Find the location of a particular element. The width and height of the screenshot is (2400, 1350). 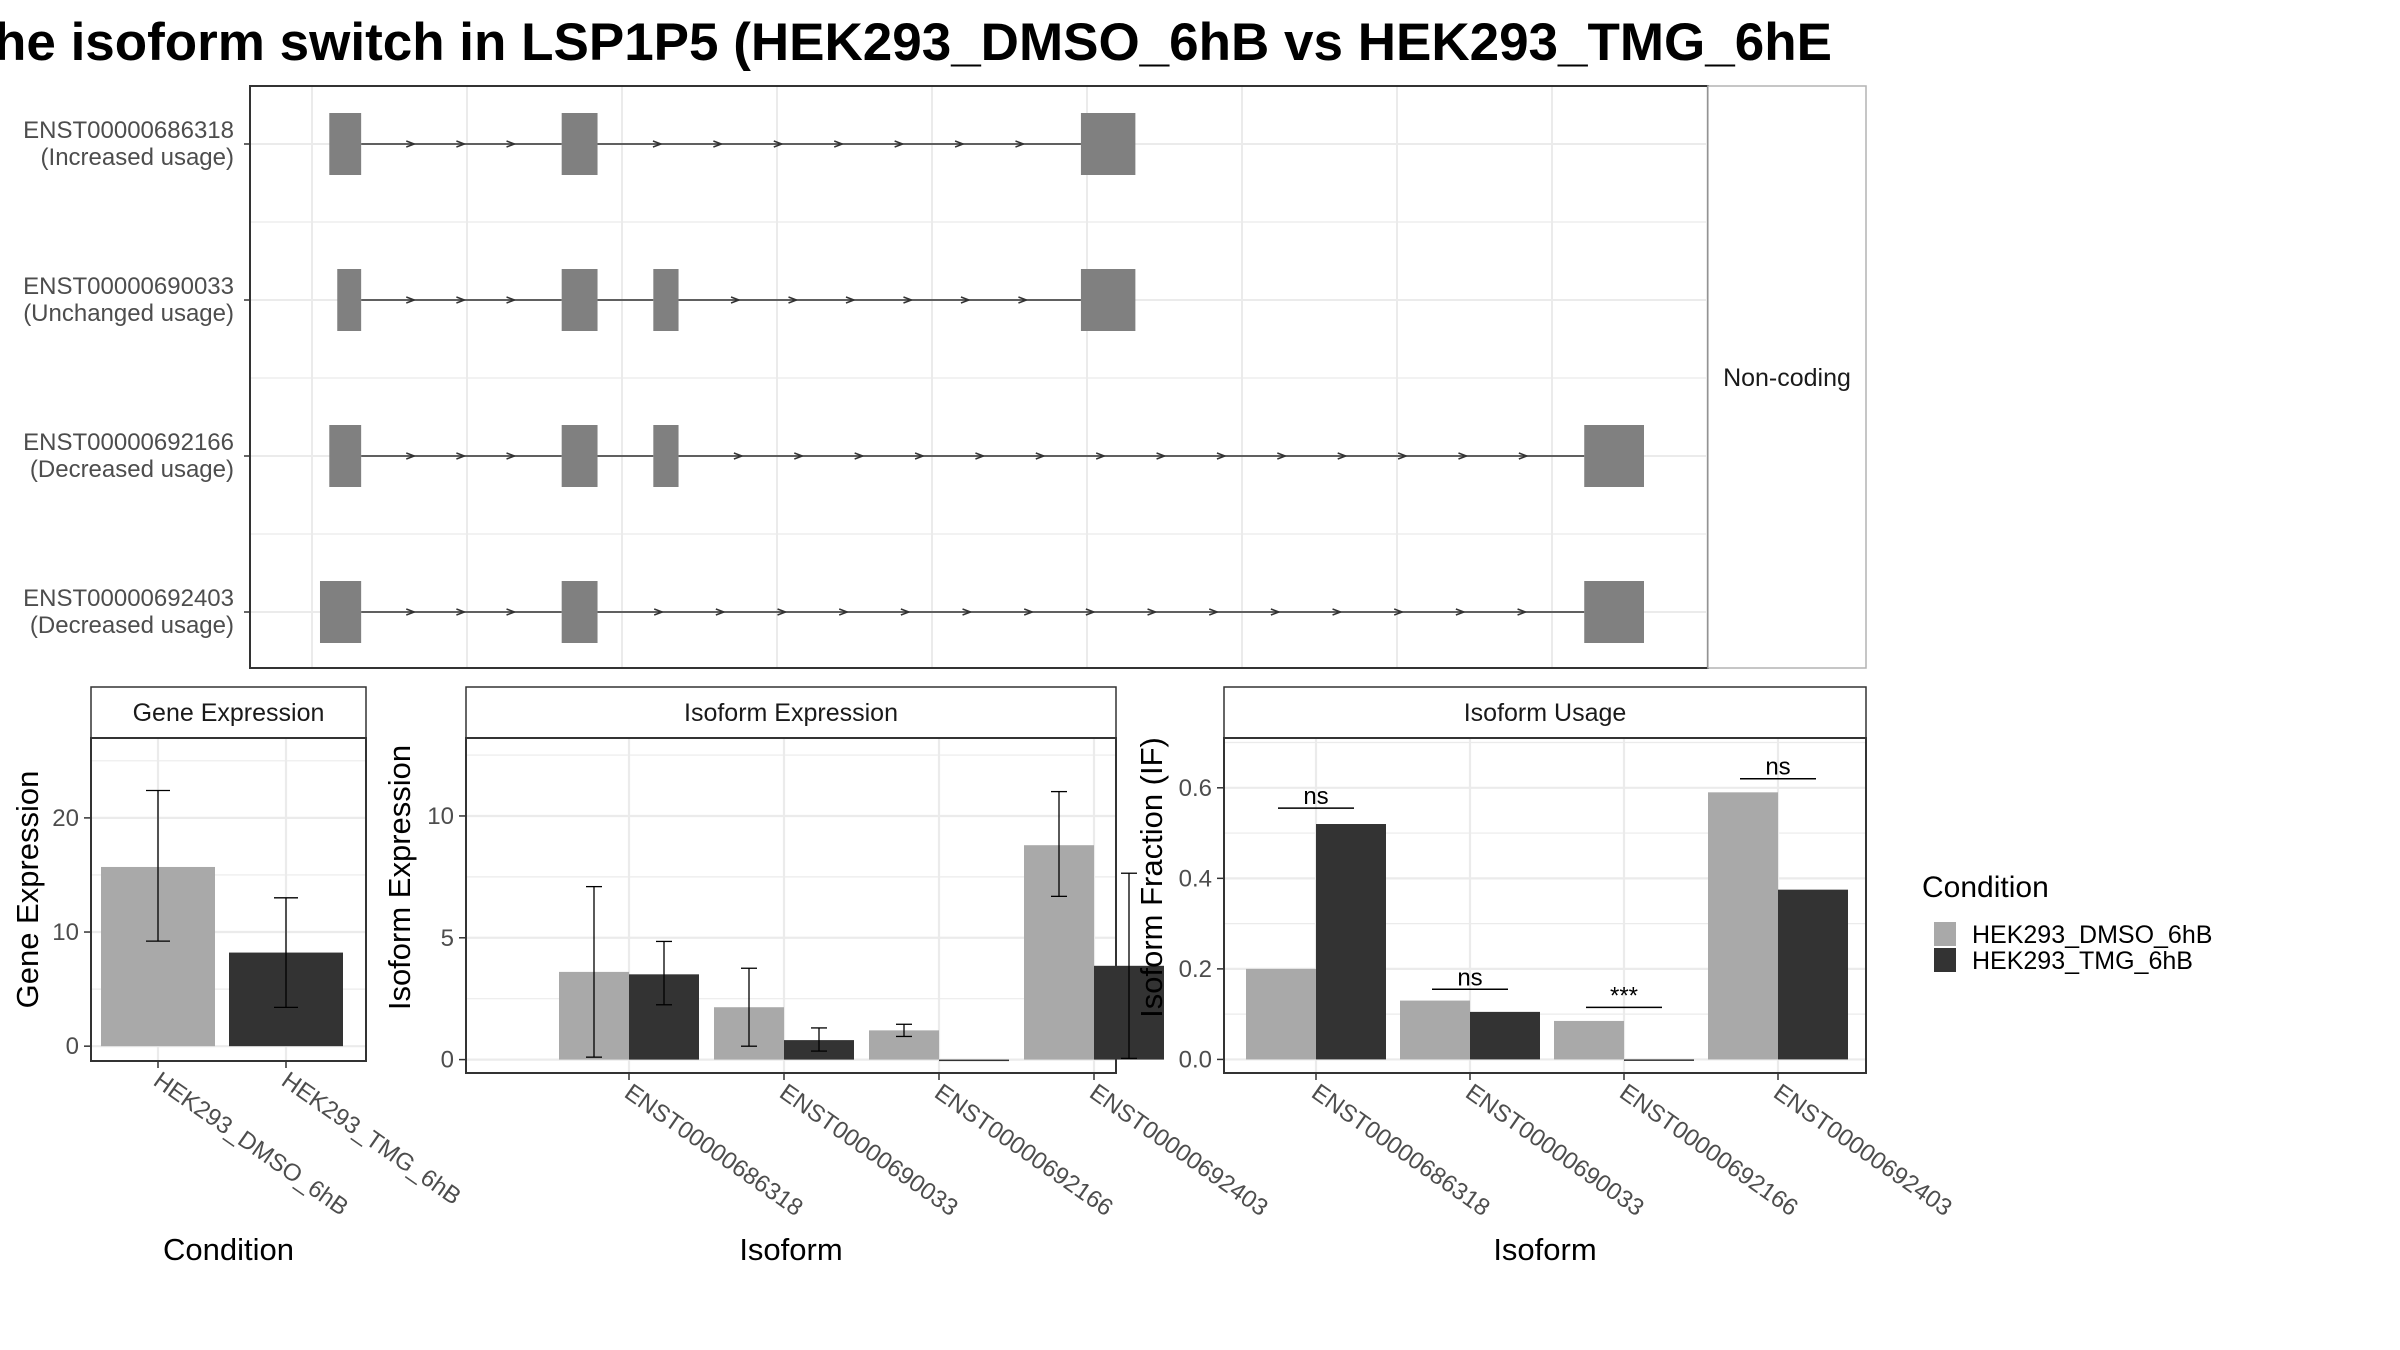

transcript-usage-label: (Decreased usage) is located at coordinates (132, 469).